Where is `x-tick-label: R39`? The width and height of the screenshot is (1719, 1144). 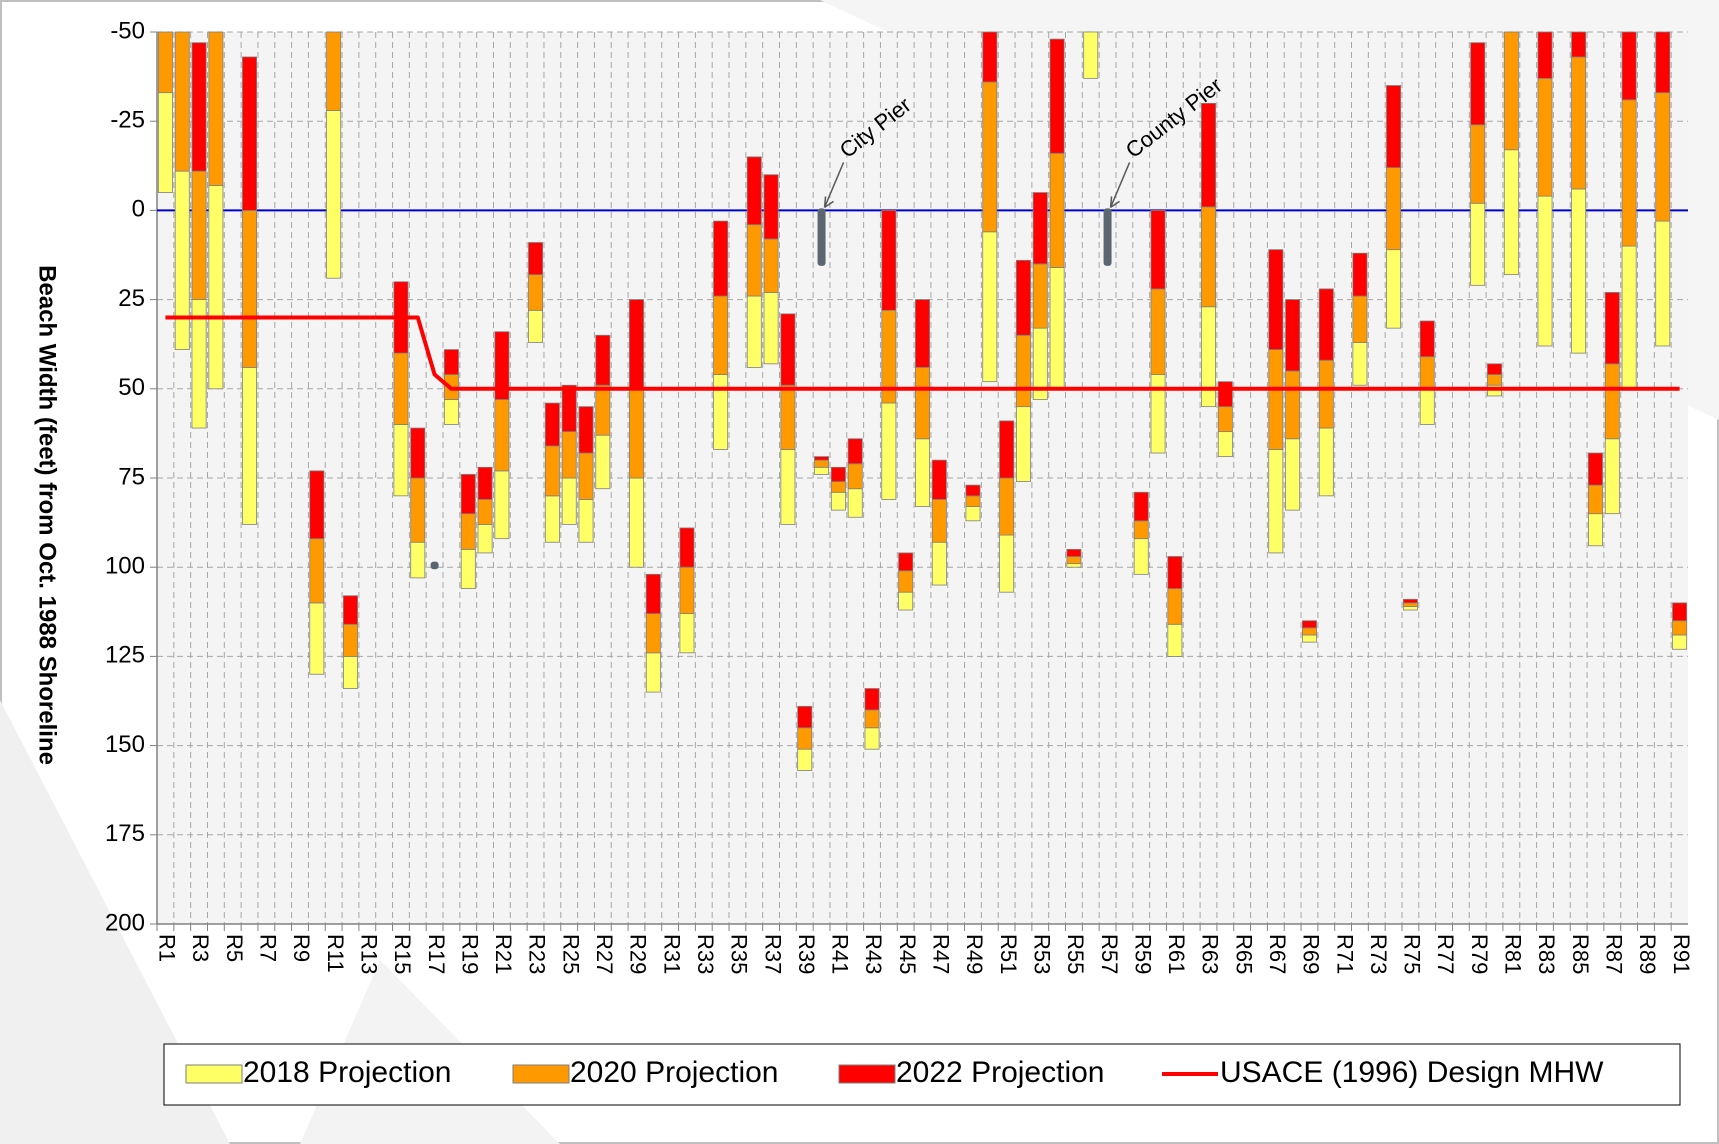 x-tick-label: R39 is located at coordinates (806, 954).